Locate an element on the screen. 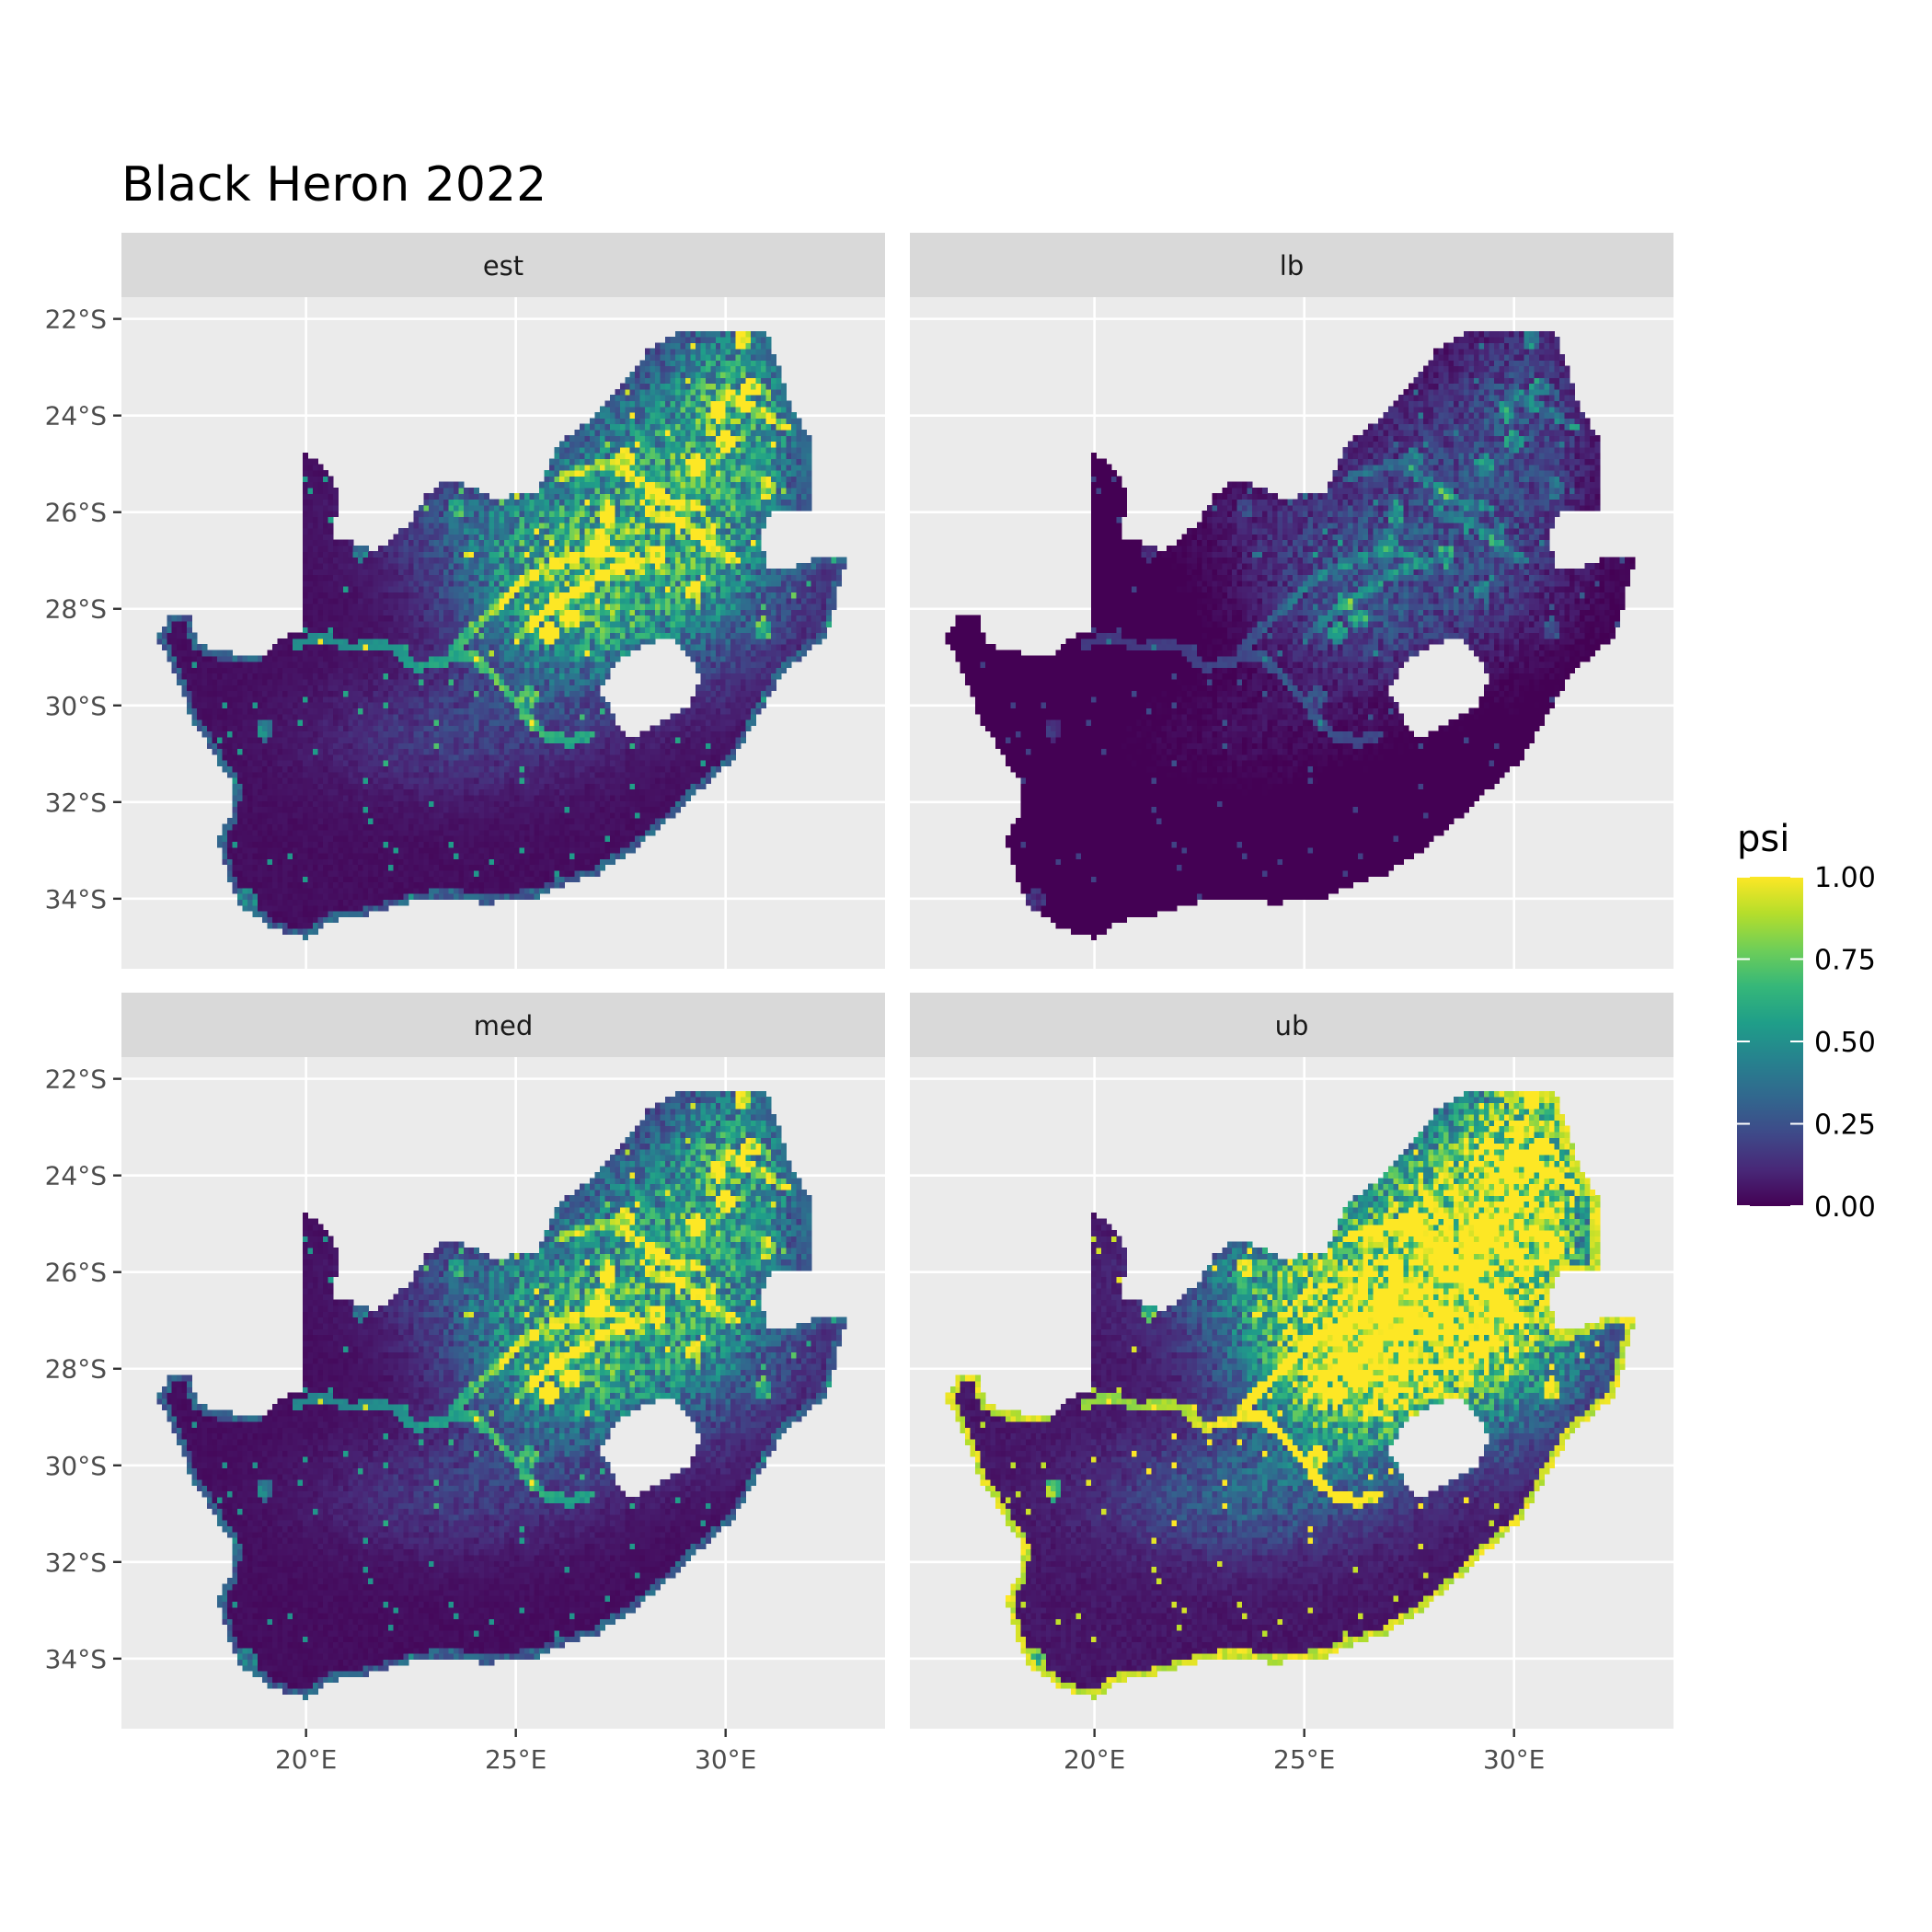  strip-label: med is located at coordinates (504, 1025).